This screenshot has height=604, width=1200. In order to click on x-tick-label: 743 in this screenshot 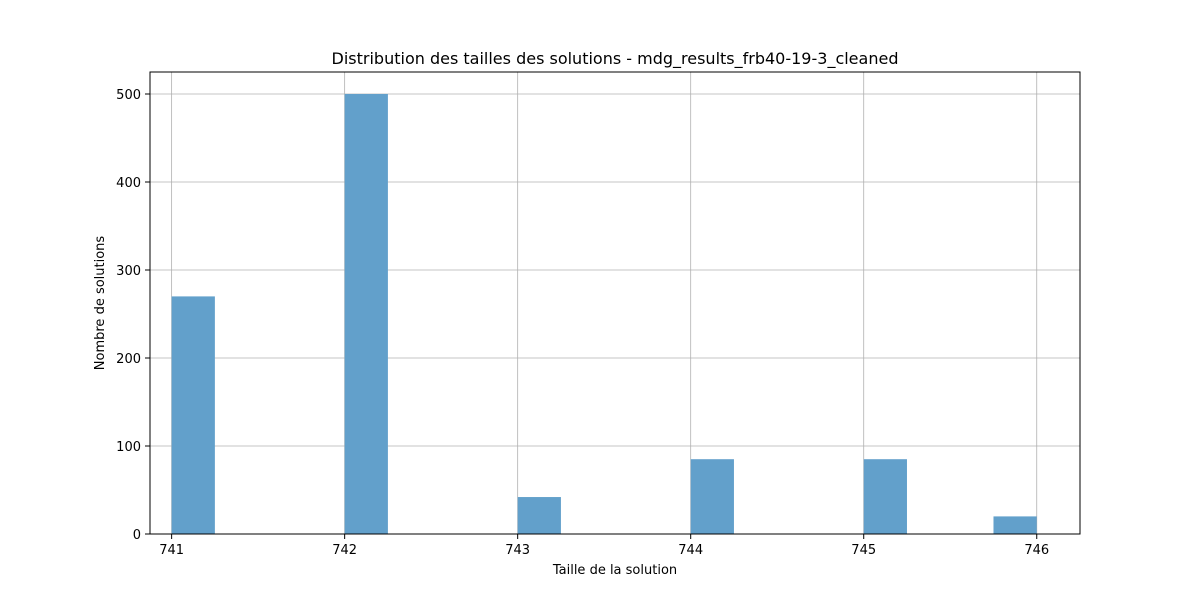, I will do `click(517, 550)`.